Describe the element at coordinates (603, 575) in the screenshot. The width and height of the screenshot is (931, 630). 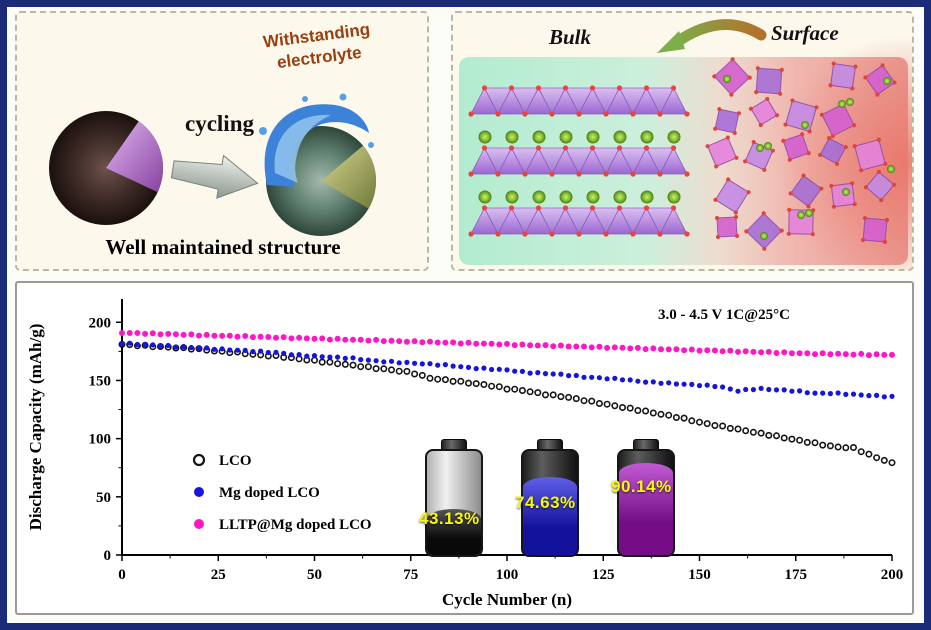
I see `svg-text: 125` at that location.